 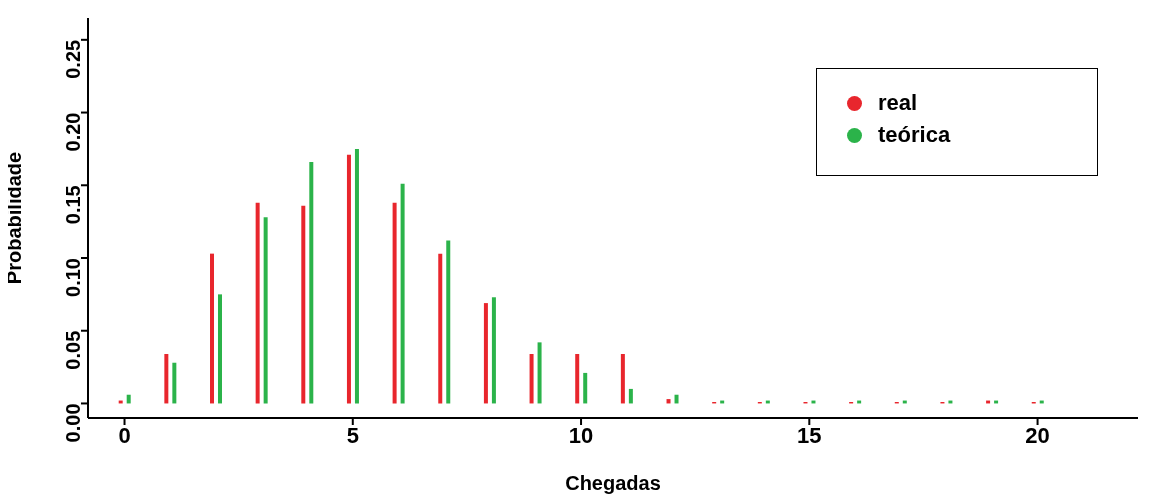 What do you see at coordinates (124, 435) in the screenshot?
I see `x-tick-label: 0` at bounding box center [124, 435].